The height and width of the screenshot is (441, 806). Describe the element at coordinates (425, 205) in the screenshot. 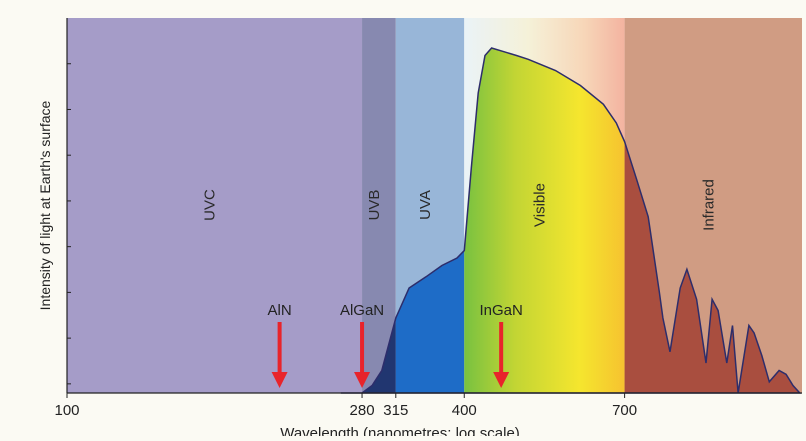

I see `band-label-uva: UVA` at that location.